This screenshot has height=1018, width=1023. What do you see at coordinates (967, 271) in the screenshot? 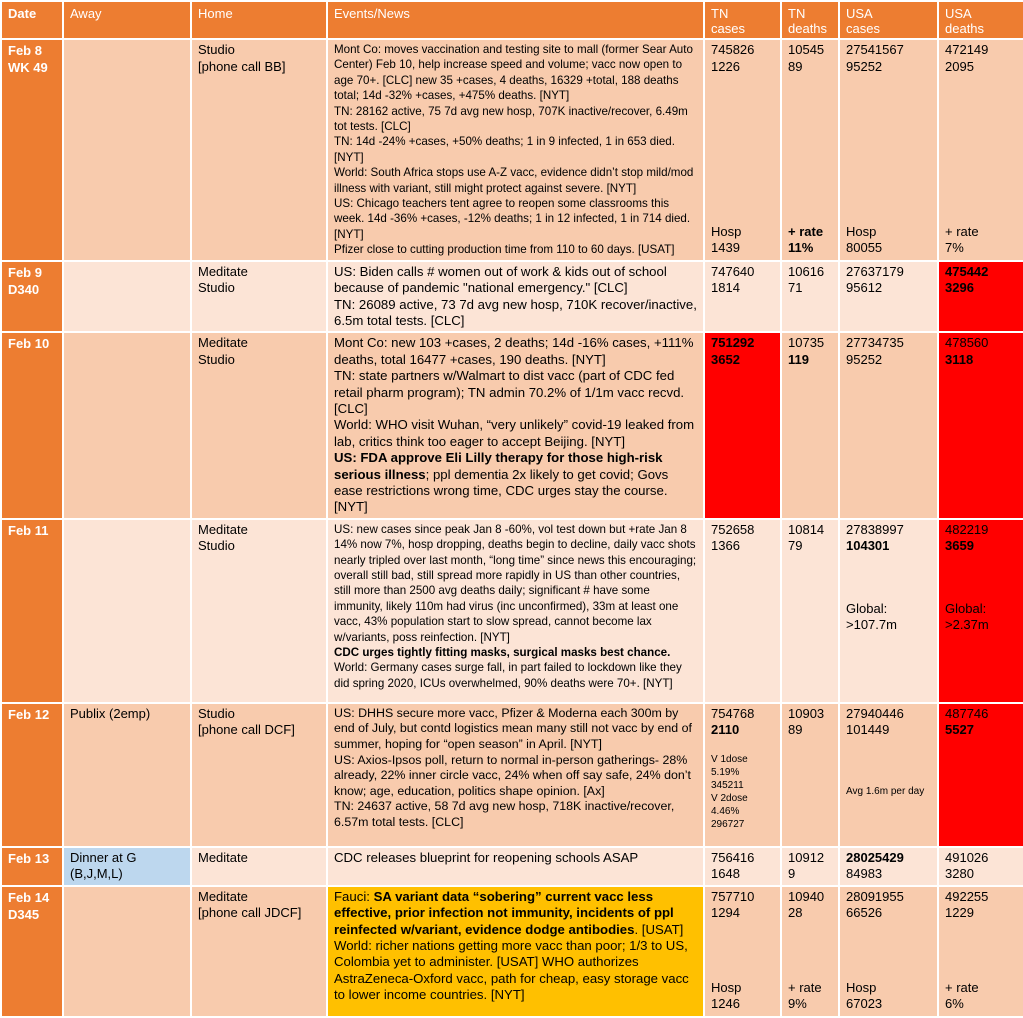
I see `stat-value: 475442` at bounding box center [967, 271].